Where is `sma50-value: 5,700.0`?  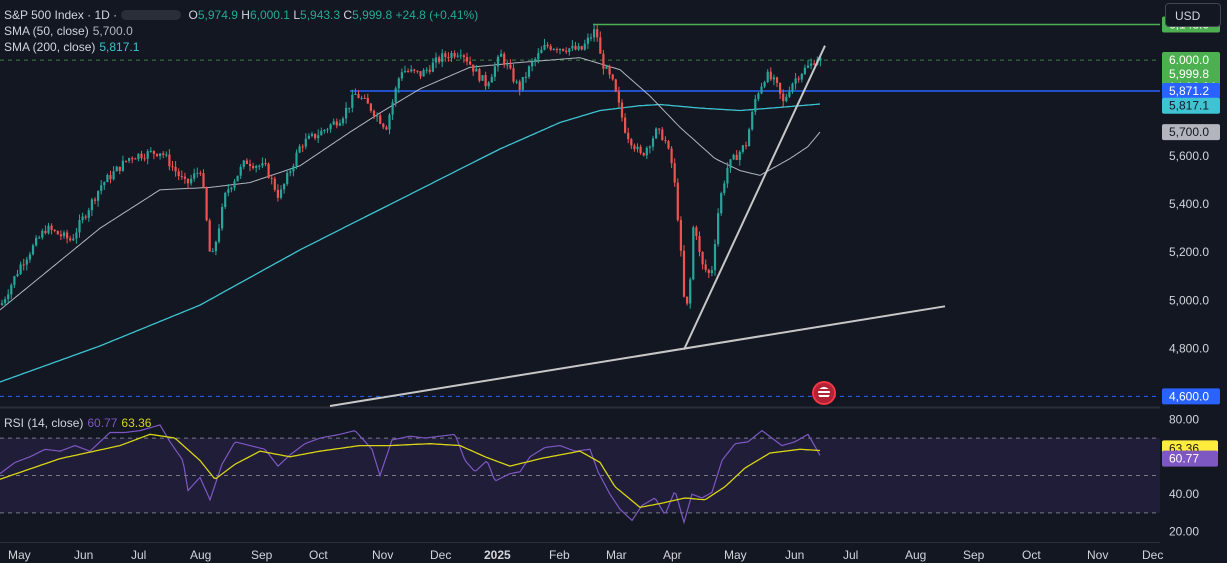
sma50-value: 5,700.0 is located at coordinates (112, 31).